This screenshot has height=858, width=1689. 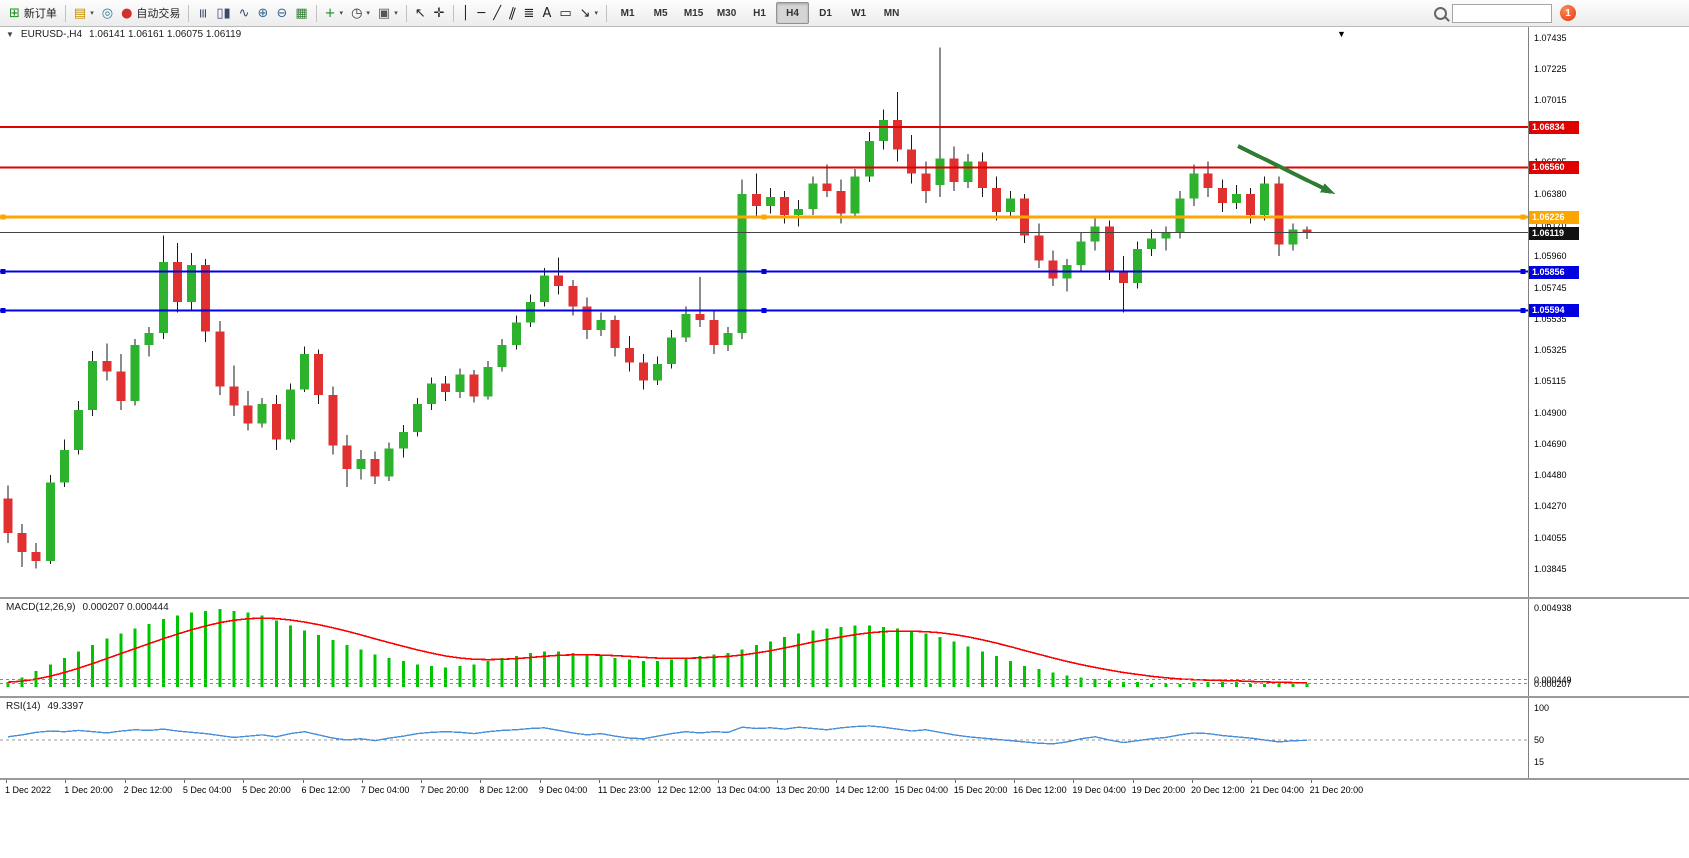 What do you see at coordinates (891, 13) in the screenshot?
I see `timeframe-mn: MN` at bounding box center [891, 13].